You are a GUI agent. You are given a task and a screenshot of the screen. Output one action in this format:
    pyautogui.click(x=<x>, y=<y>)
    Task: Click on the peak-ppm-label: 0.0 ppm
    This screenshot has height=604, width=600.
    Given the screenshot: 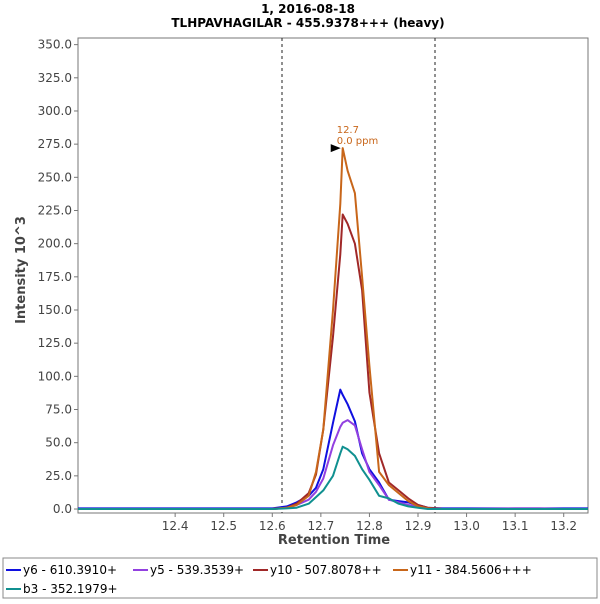 What is the action you would take?
    pyautogui.click(x=358, y=141)
    